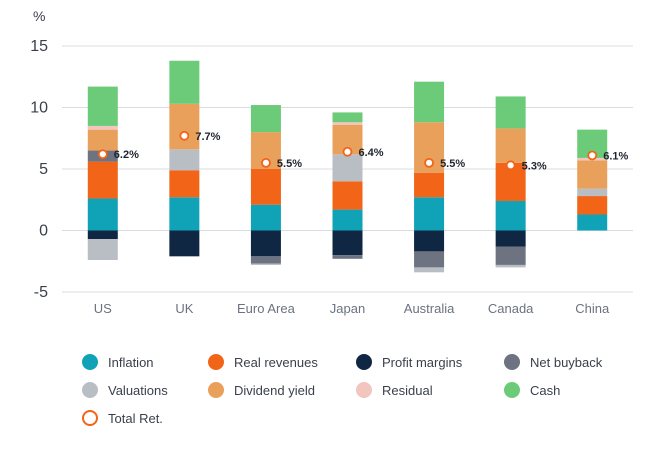 This screenshot has height=452, width=667. I want to click on legend-label-inflation: Inflation, so click(131, 362).